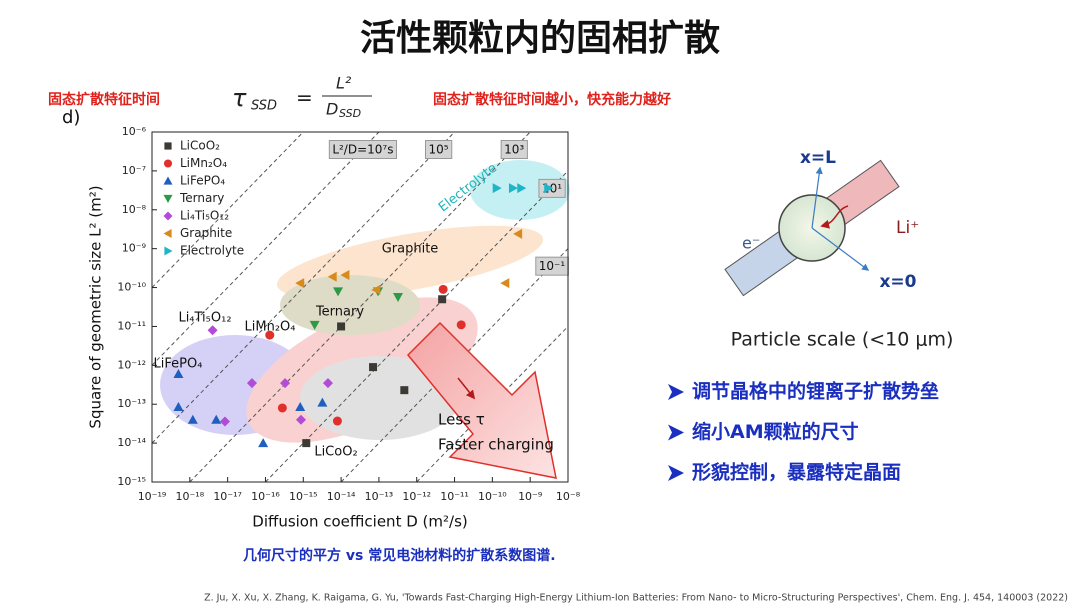 The width and height of the screenshot is (1080, 608). I want to click on y-tick-label: 10⁻⁷, so click(134, 170).